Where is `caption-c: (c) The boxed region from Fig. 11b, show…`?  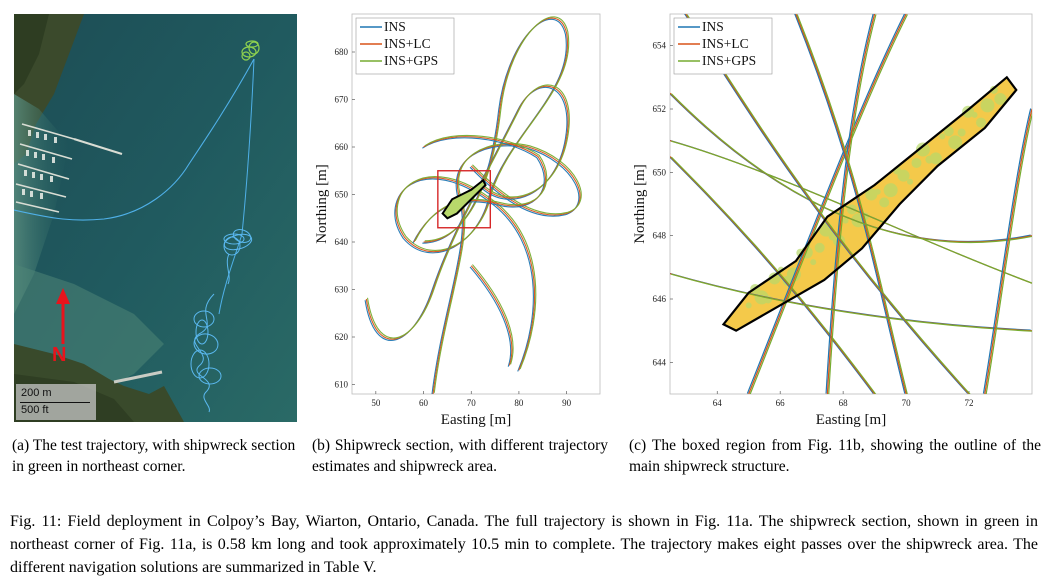
caption-c: (c) The boxed region from Fig. 11b, show… is located at coordinates (835, 456).